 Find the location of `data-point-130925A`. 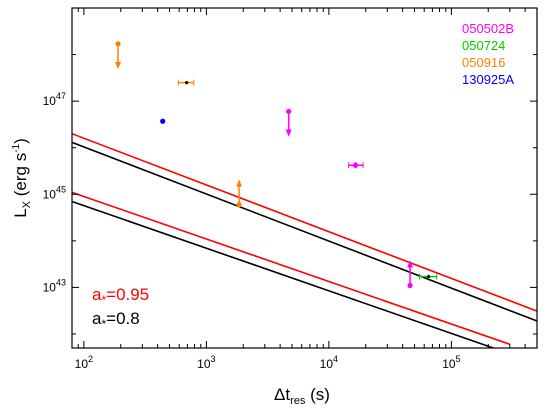

data-point-130925A is located at coordinates (163, 121).